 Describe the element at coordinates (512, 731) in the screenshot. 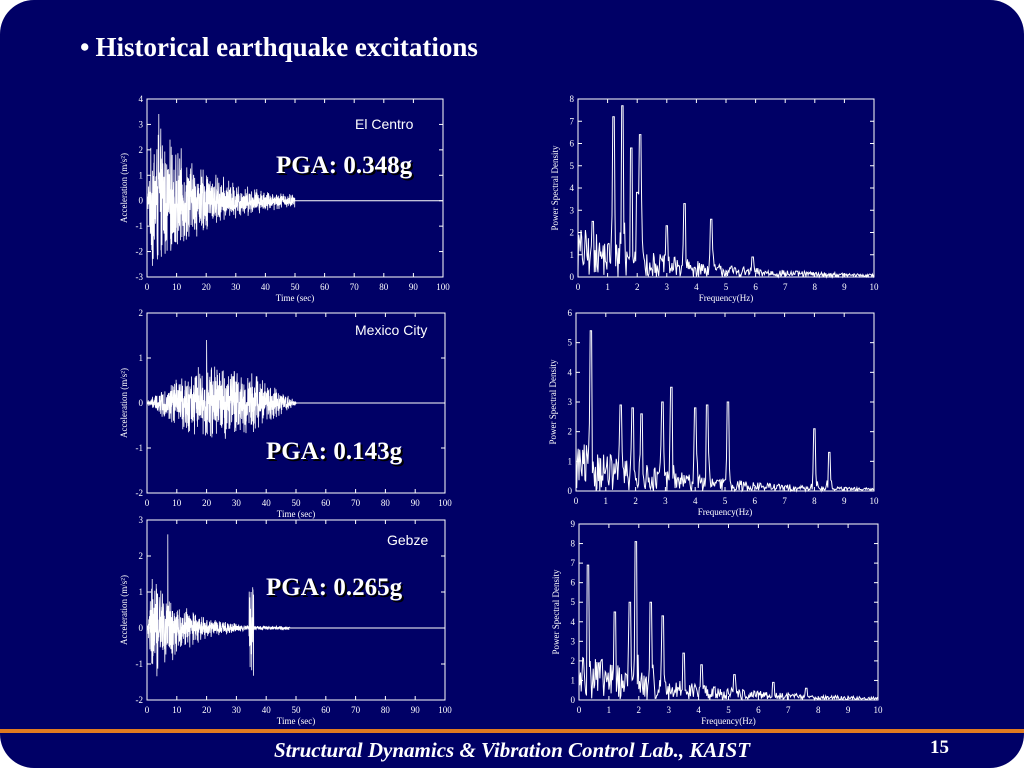

I see `footer-divider` at that location.